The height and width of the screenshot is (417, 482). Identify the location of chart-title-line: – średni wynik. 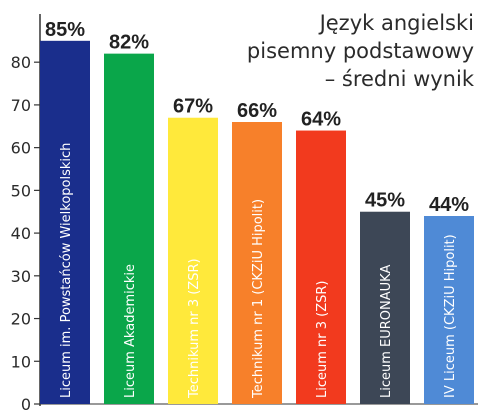
(400, 79).